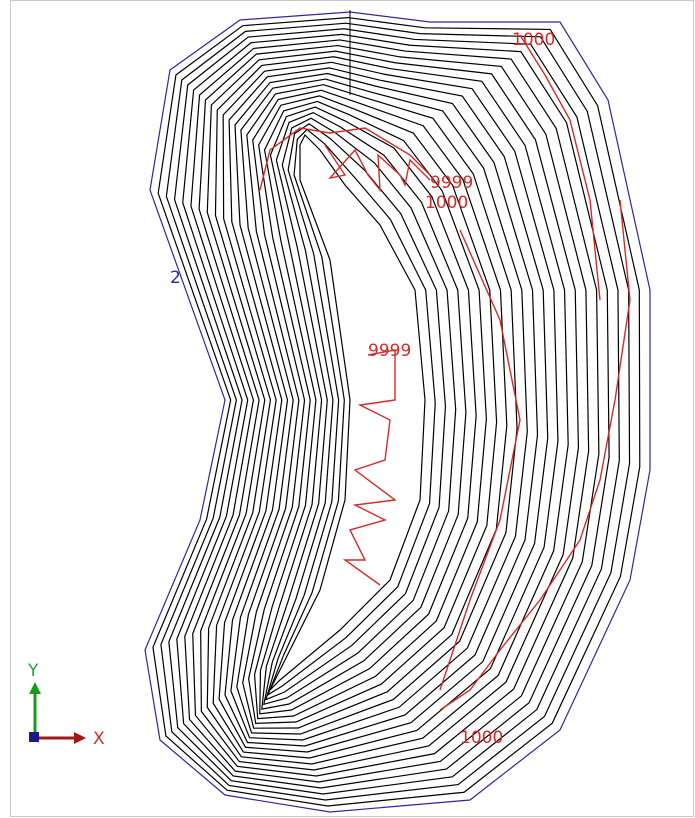 This screenshot has height=818, width=695. What do you see at coordinates (33, 671) in the screenshot?
I see `y-axis-label: Y` at bounding box center [33, 671].